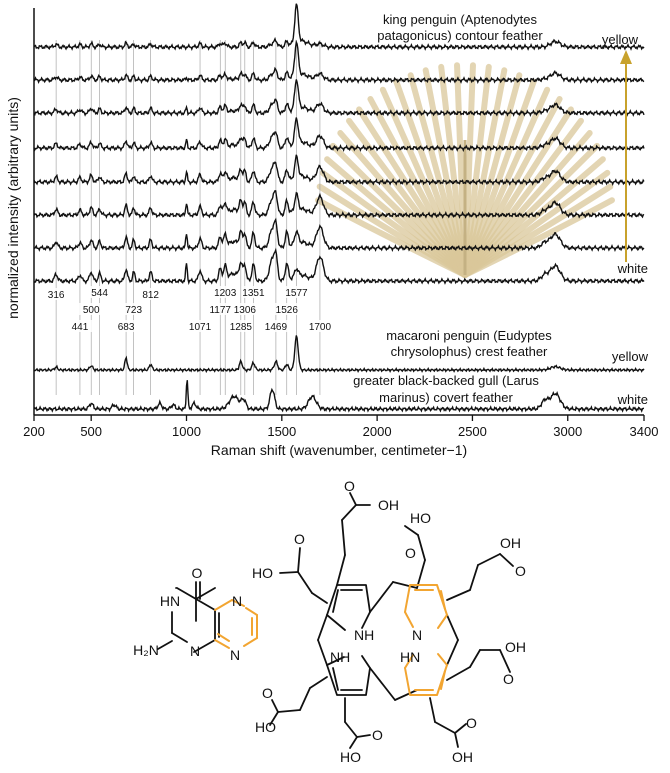 This screenshot has height=773, width=670. What do you see at coordinates (253, 293) in the screenshot?
I see `peak-label-1351: 1351` at bounding box center [253, 293].